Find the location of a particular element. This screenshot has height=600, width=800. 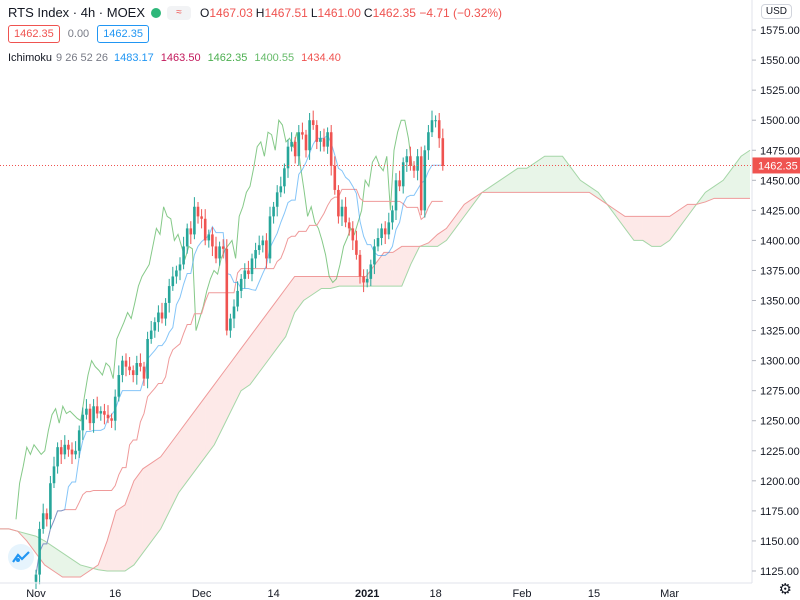

price-tick-label: 1350.00 is located at coordinates (780, 302).